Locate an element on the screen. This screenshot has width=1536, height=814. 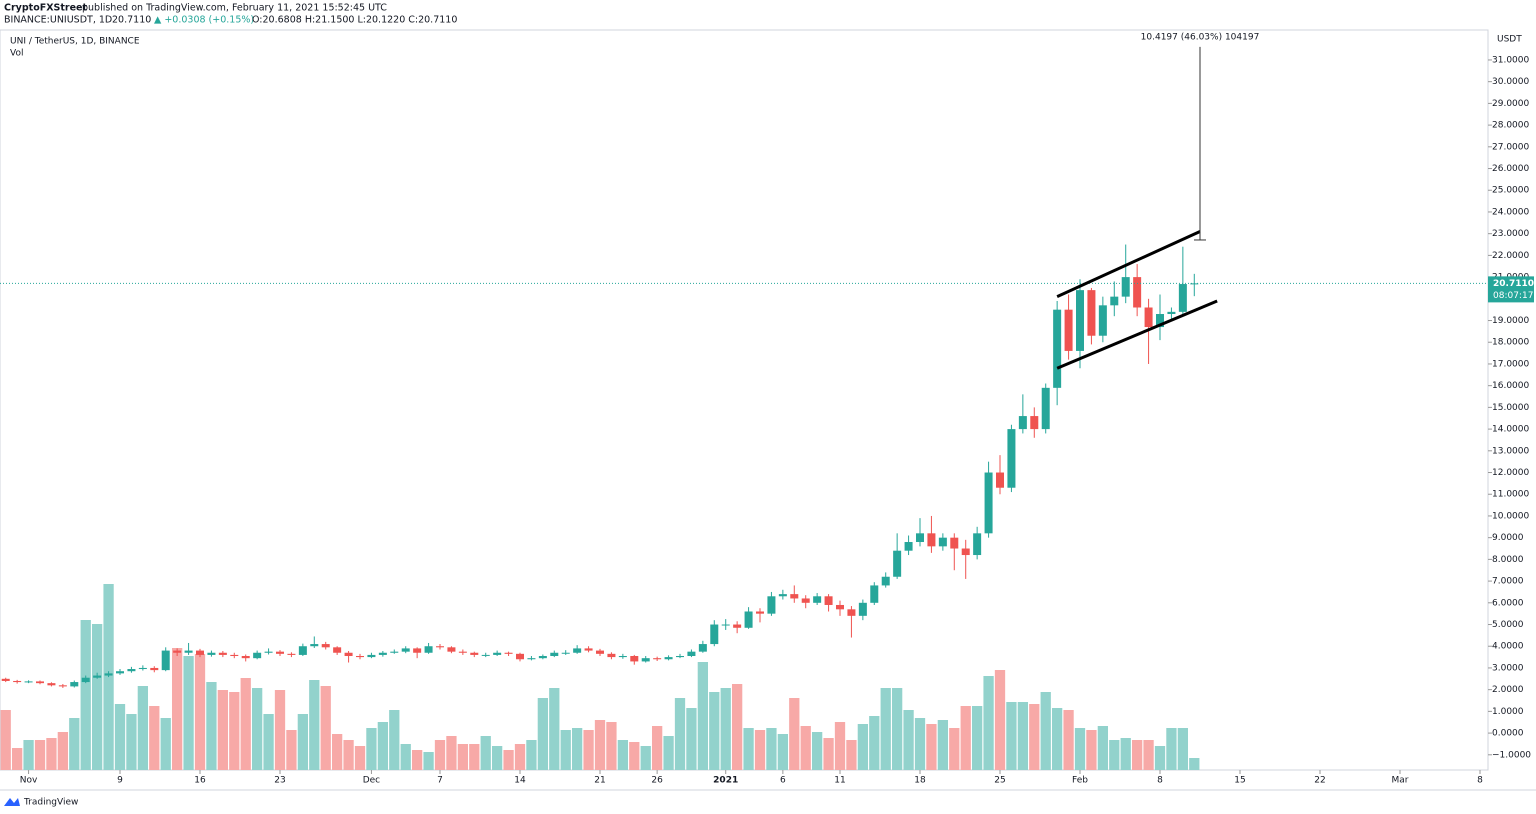
y-tick-label: 4.0000 is located at coordinates (1508, 647).